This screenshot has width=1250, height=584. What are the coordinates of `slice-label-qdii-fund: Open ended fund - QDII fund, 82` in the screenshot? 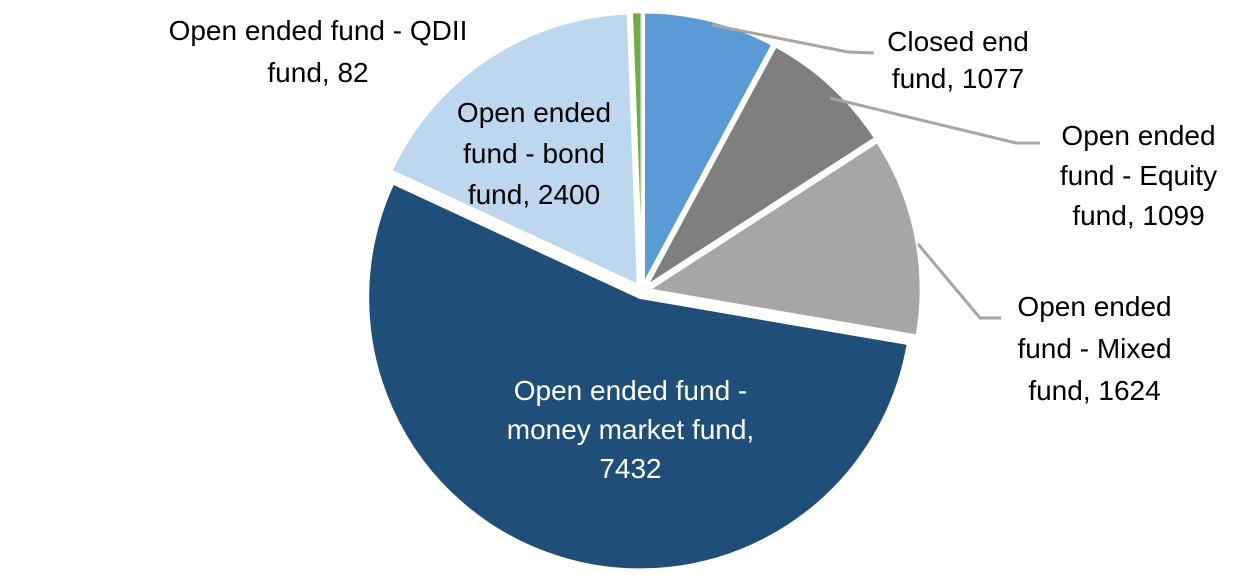 It's located at (318, 52).